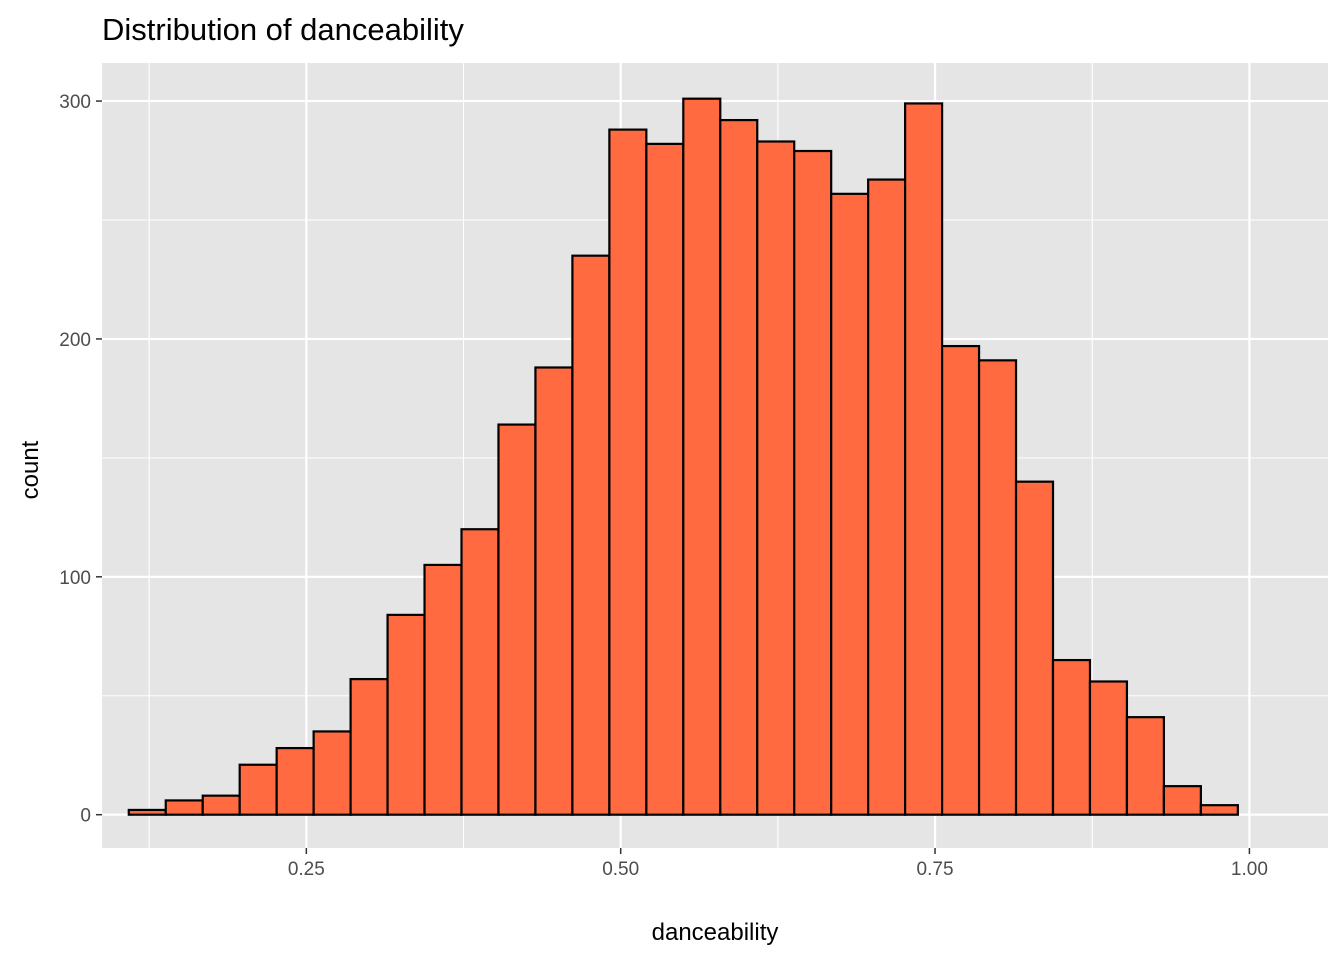 The height and width of the screenshot is (960, 1344). What do you see at coordinates (620, 869) in the screenshot?
I see `x-tick-label: 0.50` at bounding box center [620, 869].